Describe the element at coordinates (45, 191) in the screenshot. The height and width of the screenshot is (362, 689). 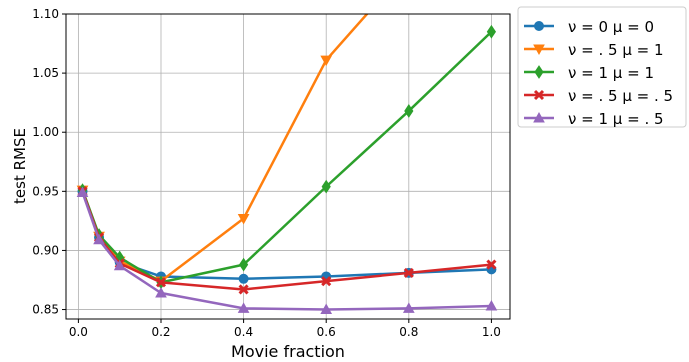
I see `y-tick-label: 0.95` at that location.